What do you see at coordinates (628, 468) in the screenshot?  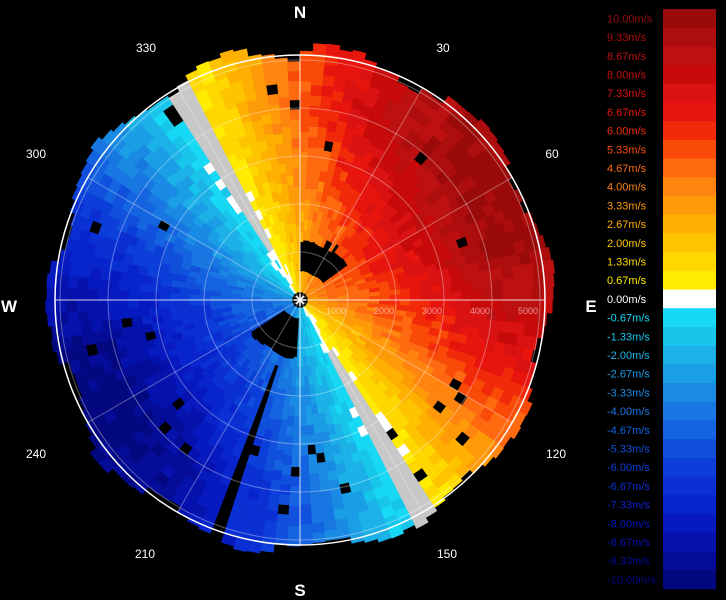 I see `colorbar-label: -6.00m/s` at bounding box center [628, 468].